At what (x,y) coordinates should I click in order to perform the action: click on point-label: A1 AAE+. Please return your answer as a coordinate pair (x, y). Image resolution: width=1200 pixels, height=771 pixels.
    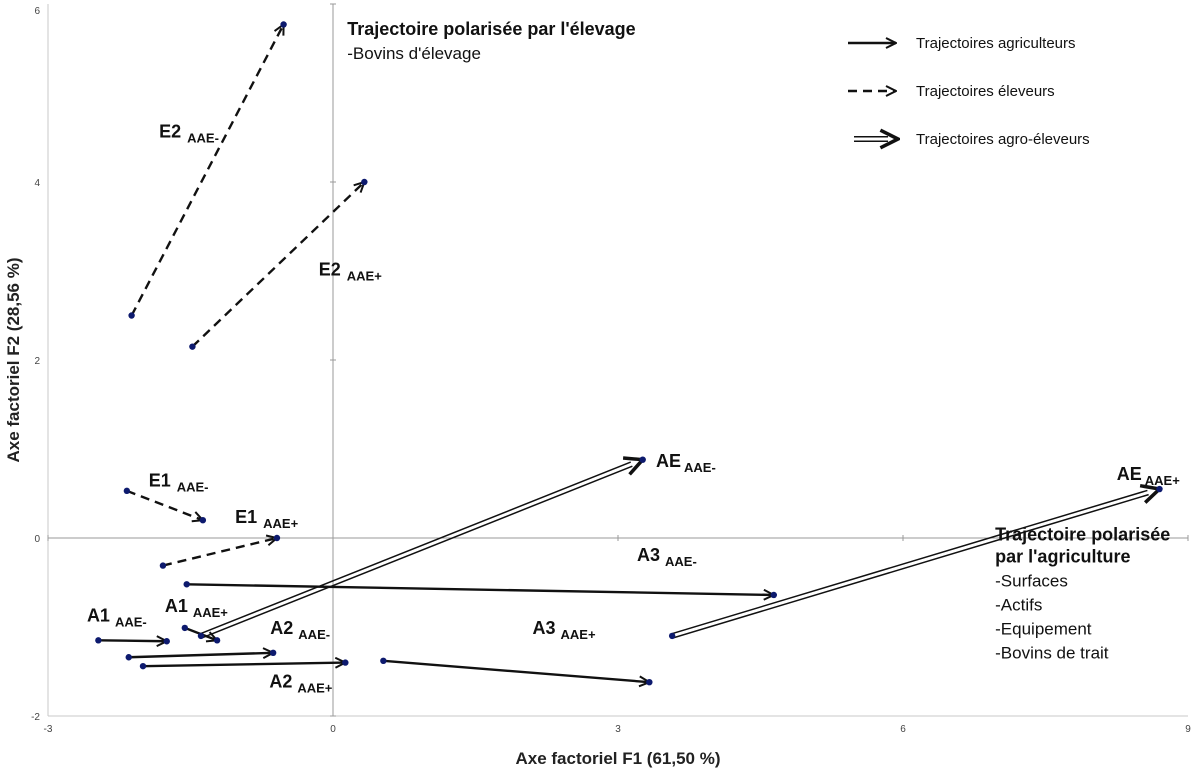
    Looking at the image, I should click on (196, 608).